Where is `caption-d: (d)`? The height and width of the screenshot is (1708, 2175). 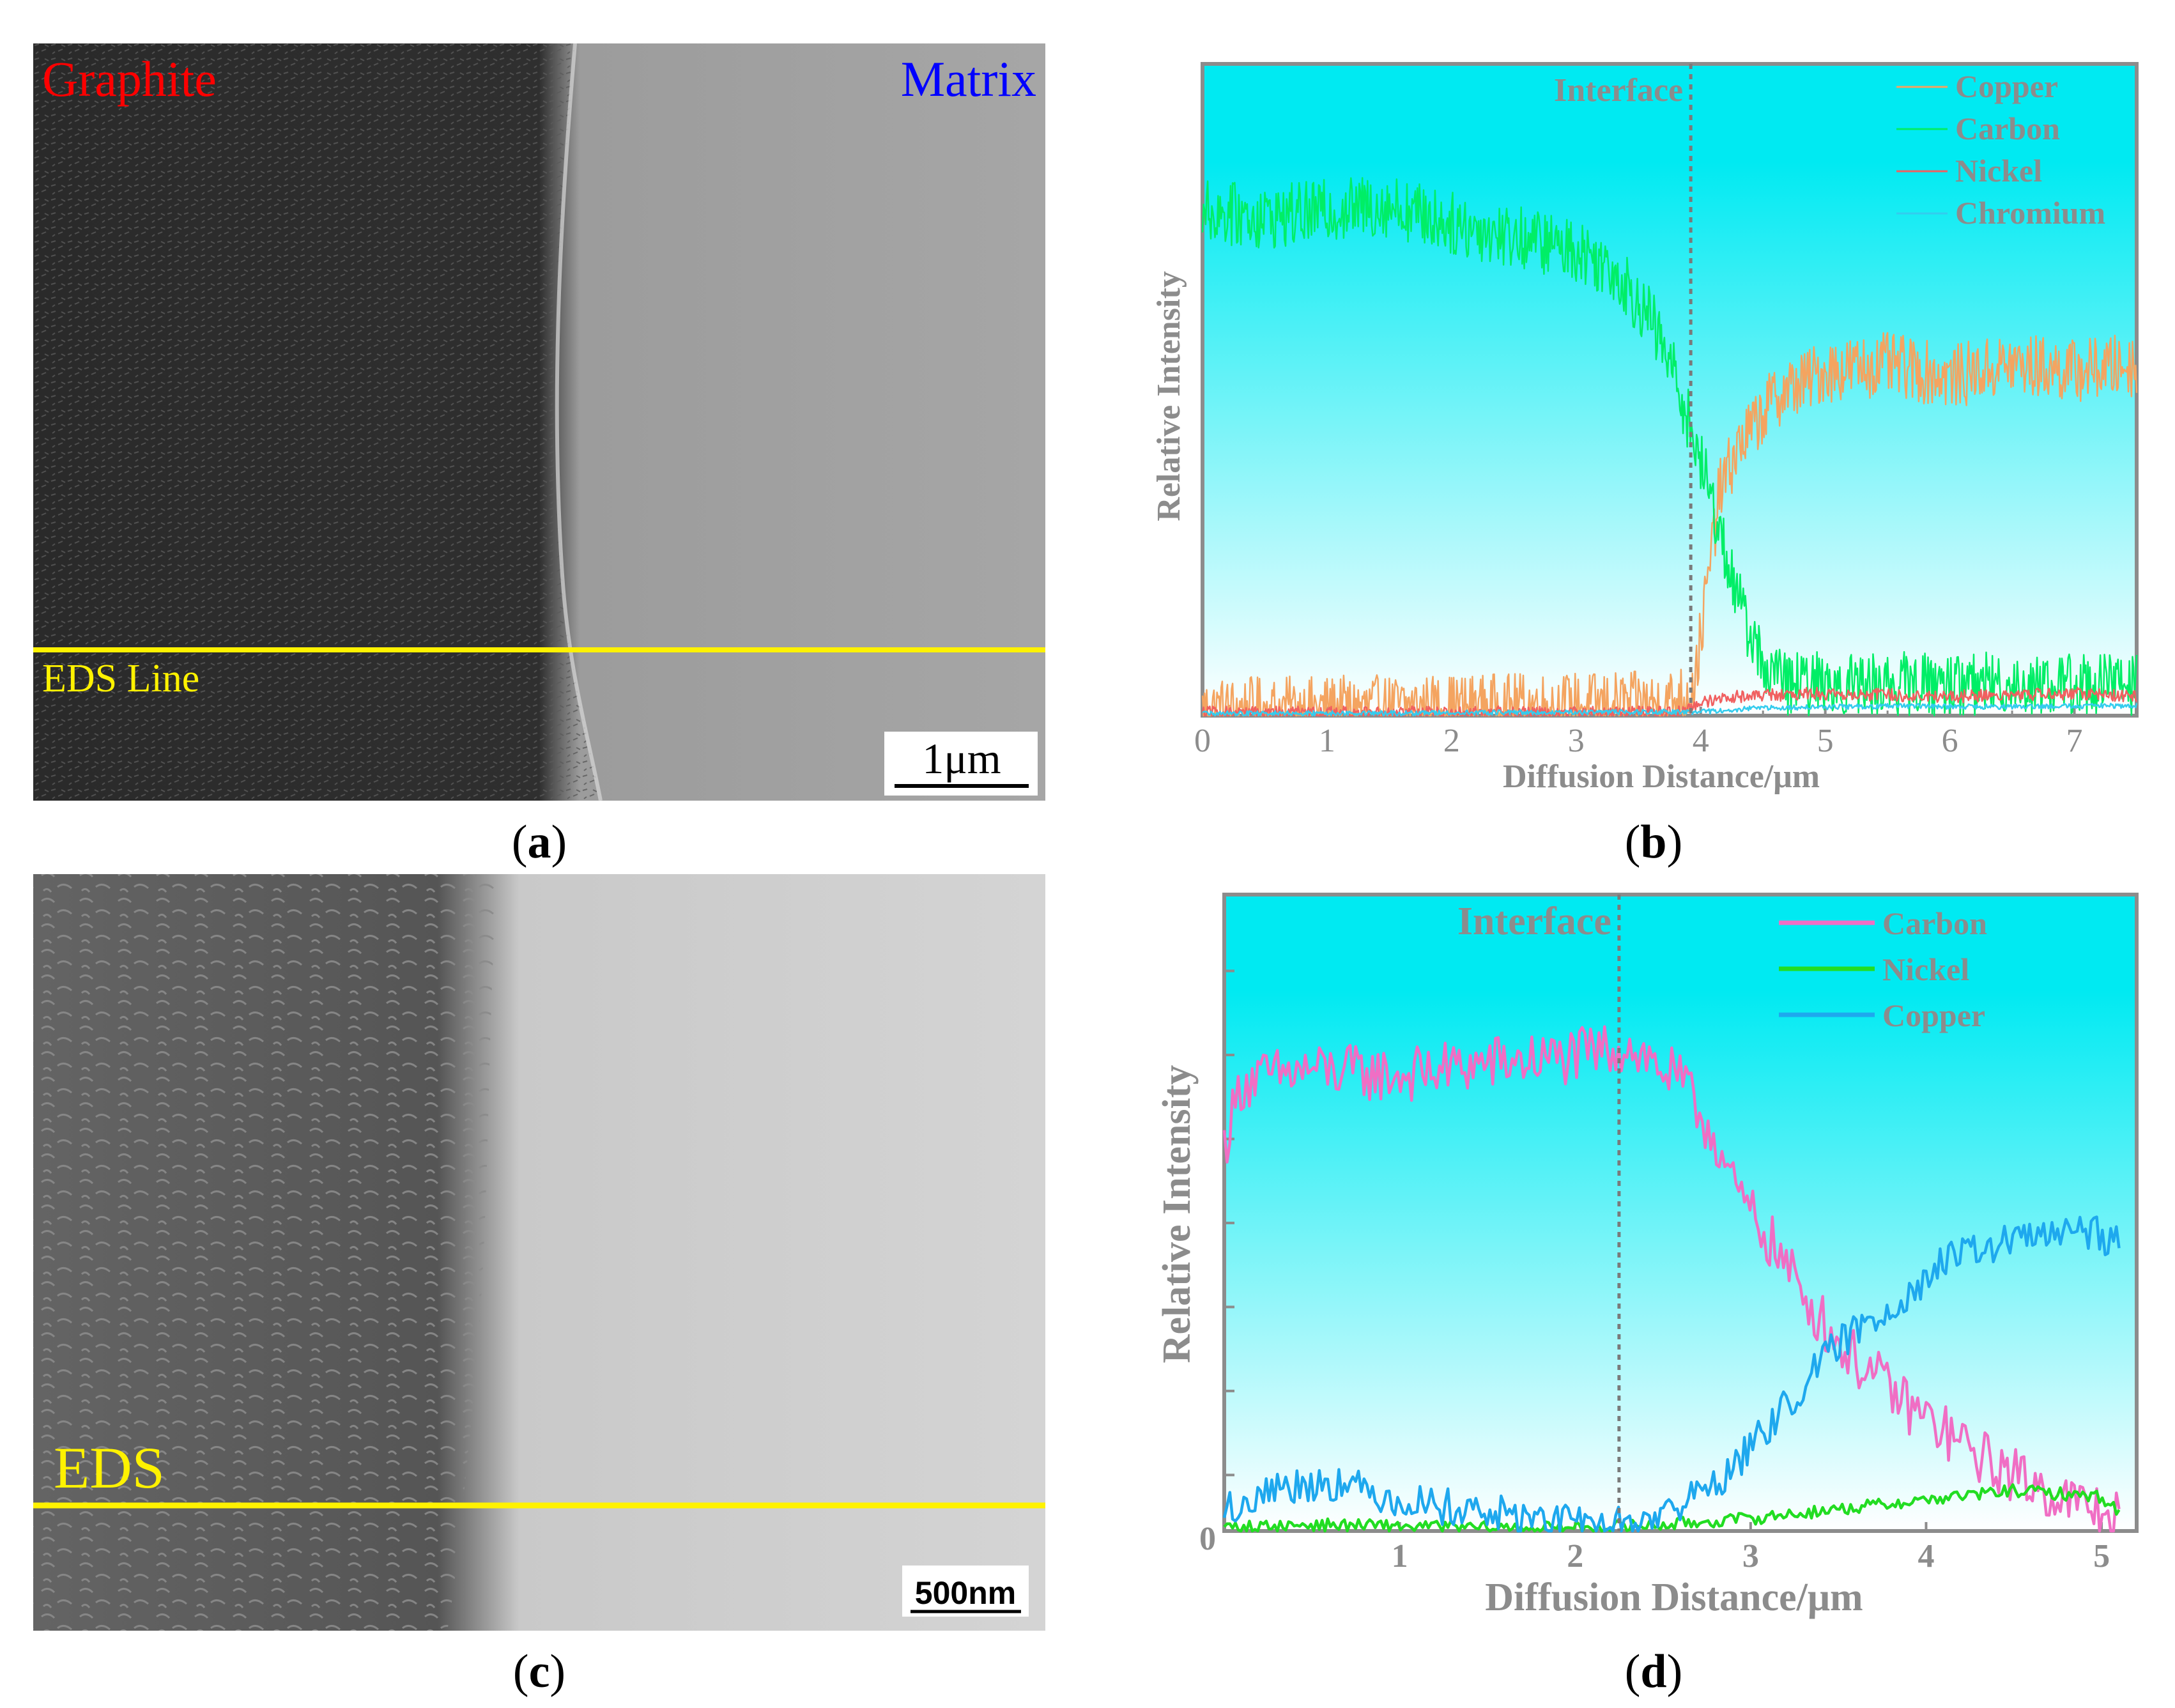
caption-d: (d) is located at coordinates (1654, 1671).